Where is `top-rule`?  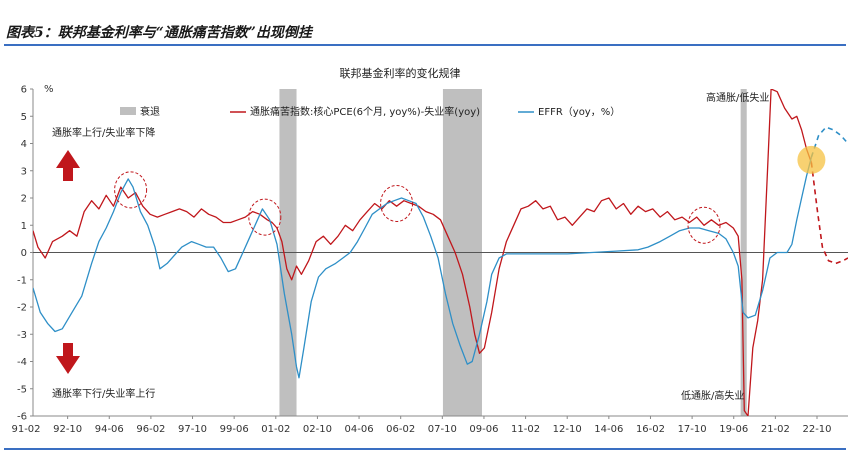
top-rule is located at coordinates (425, 45).